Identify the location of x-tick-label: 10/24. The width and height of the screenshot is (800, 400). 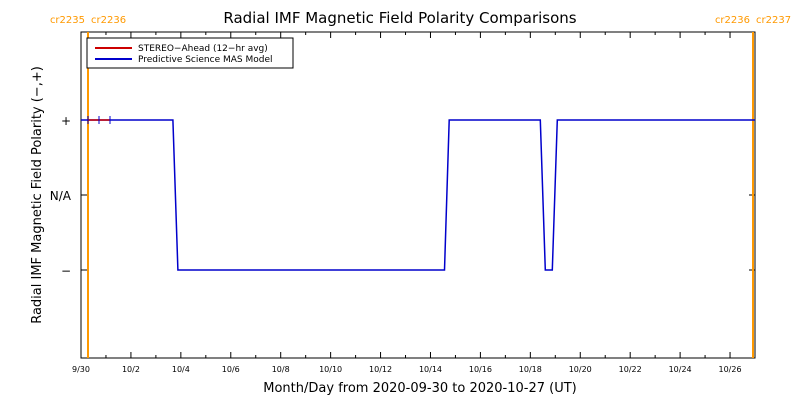
(680, 369).